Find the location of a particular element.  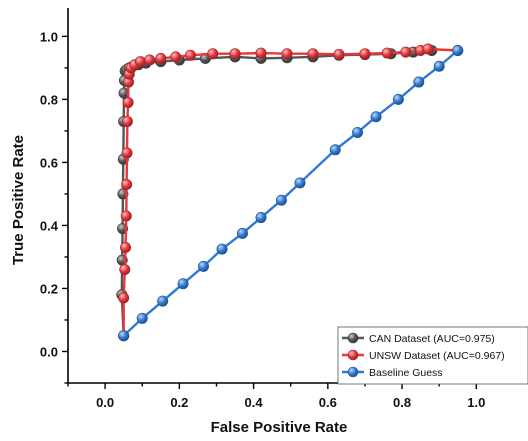

legend-box is located at coordinates (432, 355).